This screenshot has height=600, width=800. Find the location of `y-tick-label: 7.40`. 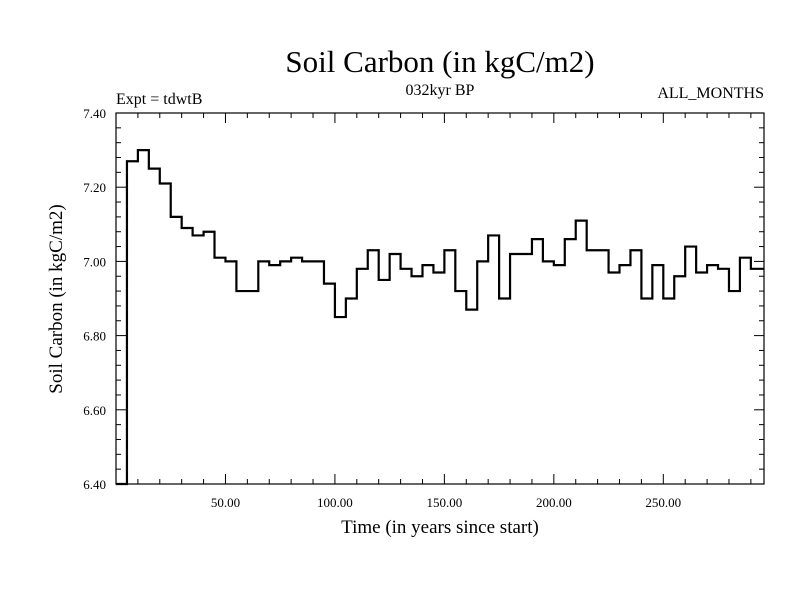

y-tick-label: 7.40 is located at coordinates (94, 113).